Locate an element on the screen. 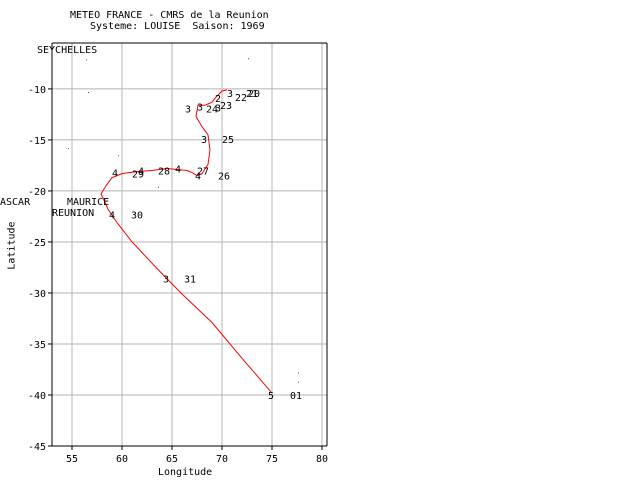  track-day-label: 22 is located at coordinates (241, 98).